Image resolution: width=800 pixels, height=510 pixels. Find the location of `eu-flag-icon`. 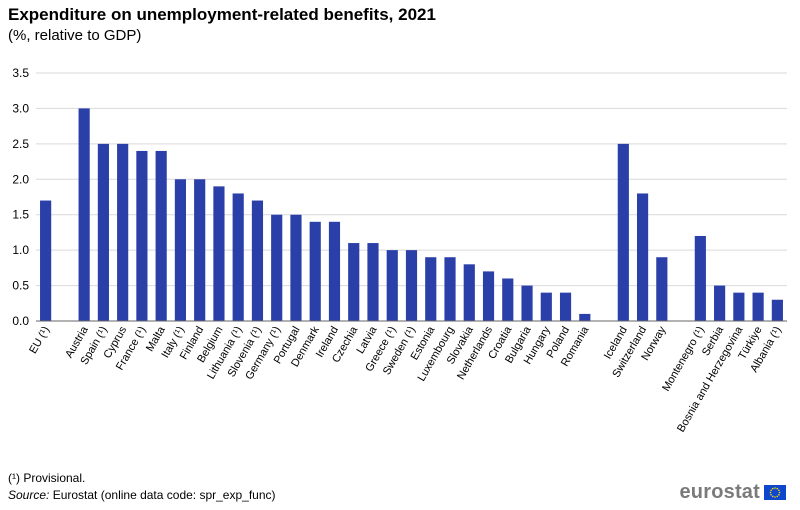

eu-flag-icon is located at coordinates (775, 492).